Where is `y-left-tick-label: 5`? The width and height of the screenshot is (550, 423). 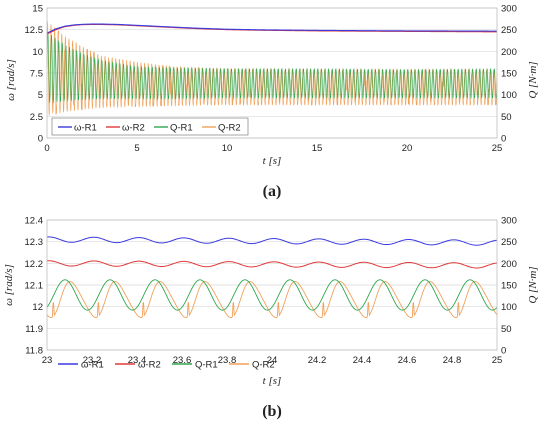
y-left-tick-label: 5 is located at coordinates (40, 95).